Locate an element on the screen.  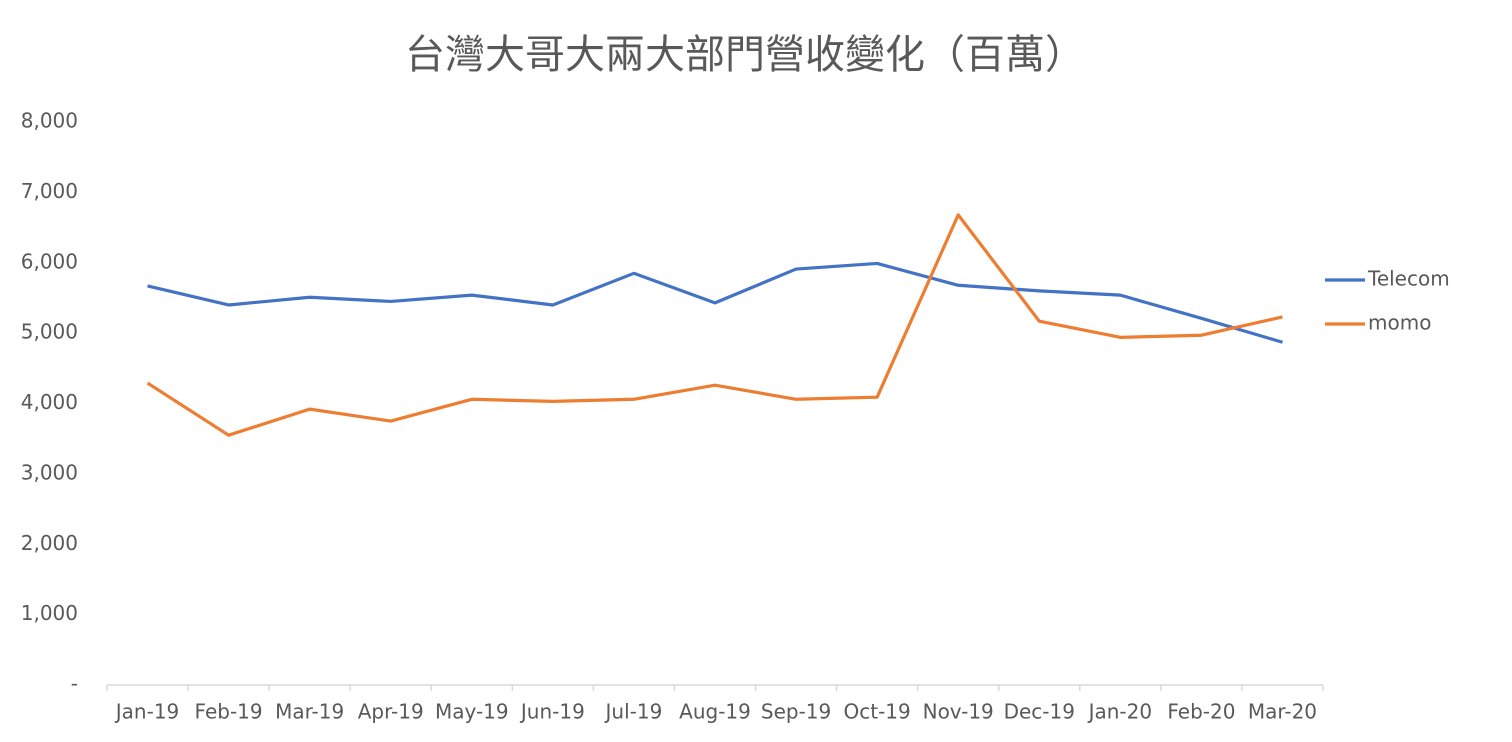
chart-title: 台灣大哥大兩大部門營收變化（百萬） is located at coordinates (745, 55).